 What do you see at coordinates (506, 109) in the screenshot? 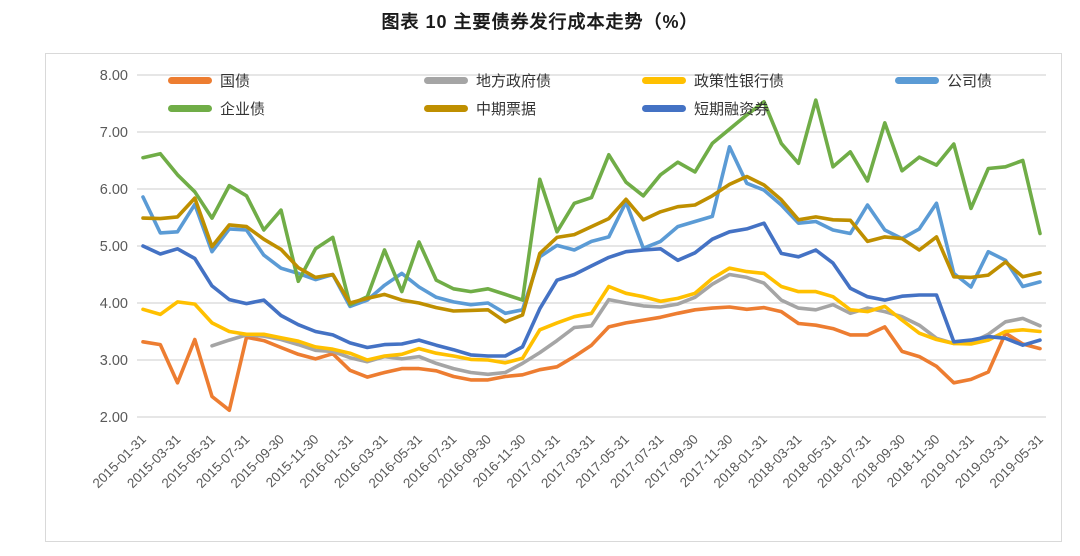
I see `legend-label: 中期票据` at bounding box center [506, 109].